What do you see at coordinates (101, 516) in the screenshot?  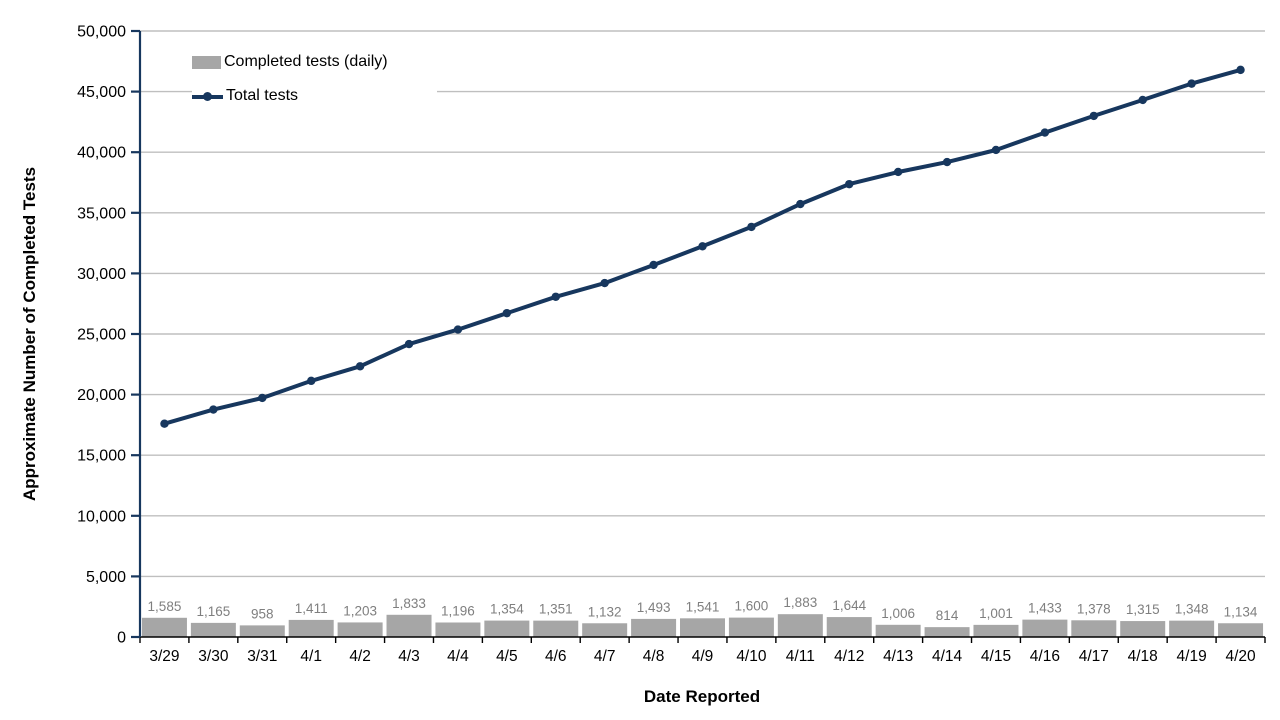 I see `y-tick-label: 10,000` at bounding box center [101, 516].